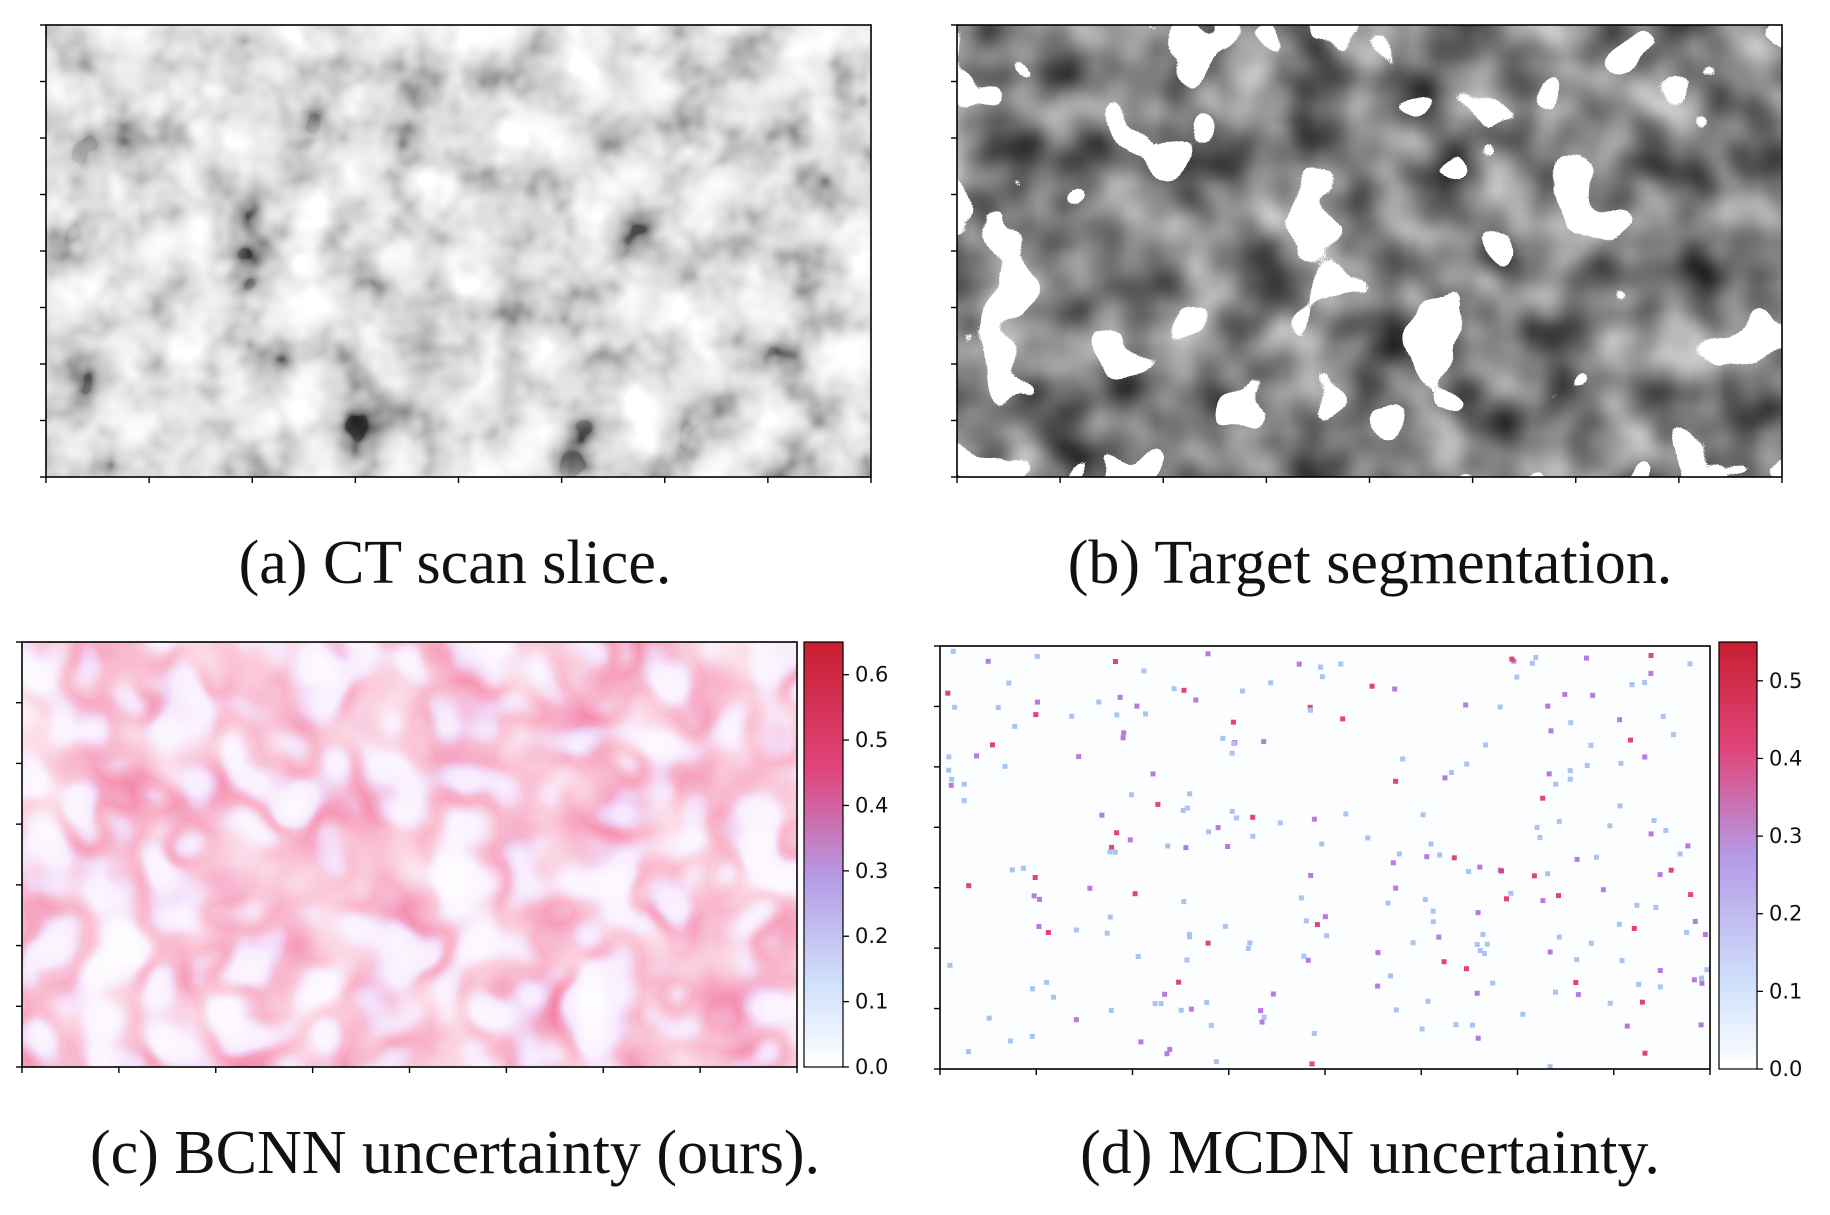 The height and width of the screenshot is (1215, 1830). Describe the element at coordinates (1327, 859) in the screenshot. I see `mcdn-speckles` at that location.